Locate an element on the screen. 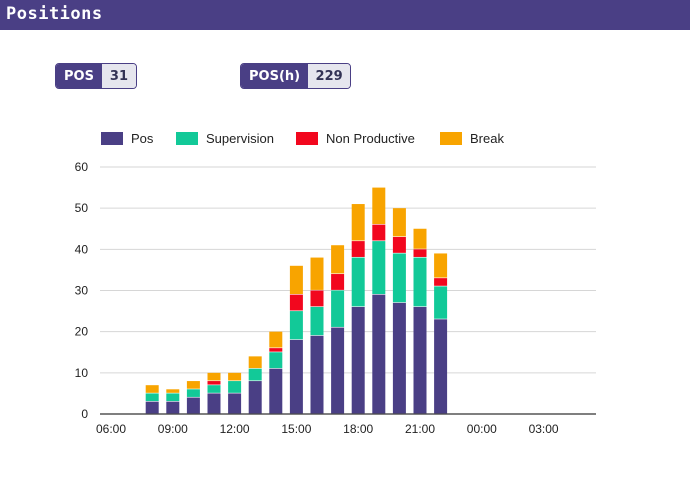 Image resolution: width=690 pixels, height=500 pixels. bar-break-1900 is located at coordinates (379, 206).